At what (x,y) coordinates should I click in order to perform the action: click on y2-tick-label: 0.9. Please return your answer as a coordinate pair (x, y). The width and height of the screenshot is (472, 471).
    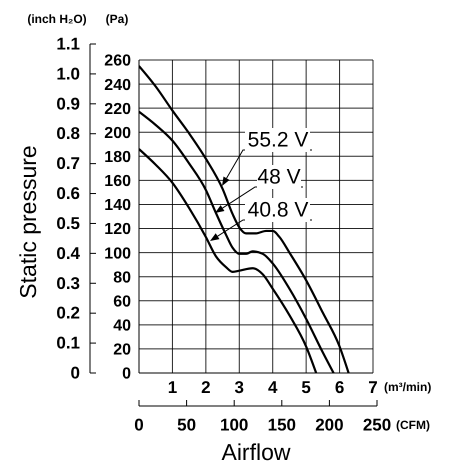
    Looking at the image, I should click on (68, 104).